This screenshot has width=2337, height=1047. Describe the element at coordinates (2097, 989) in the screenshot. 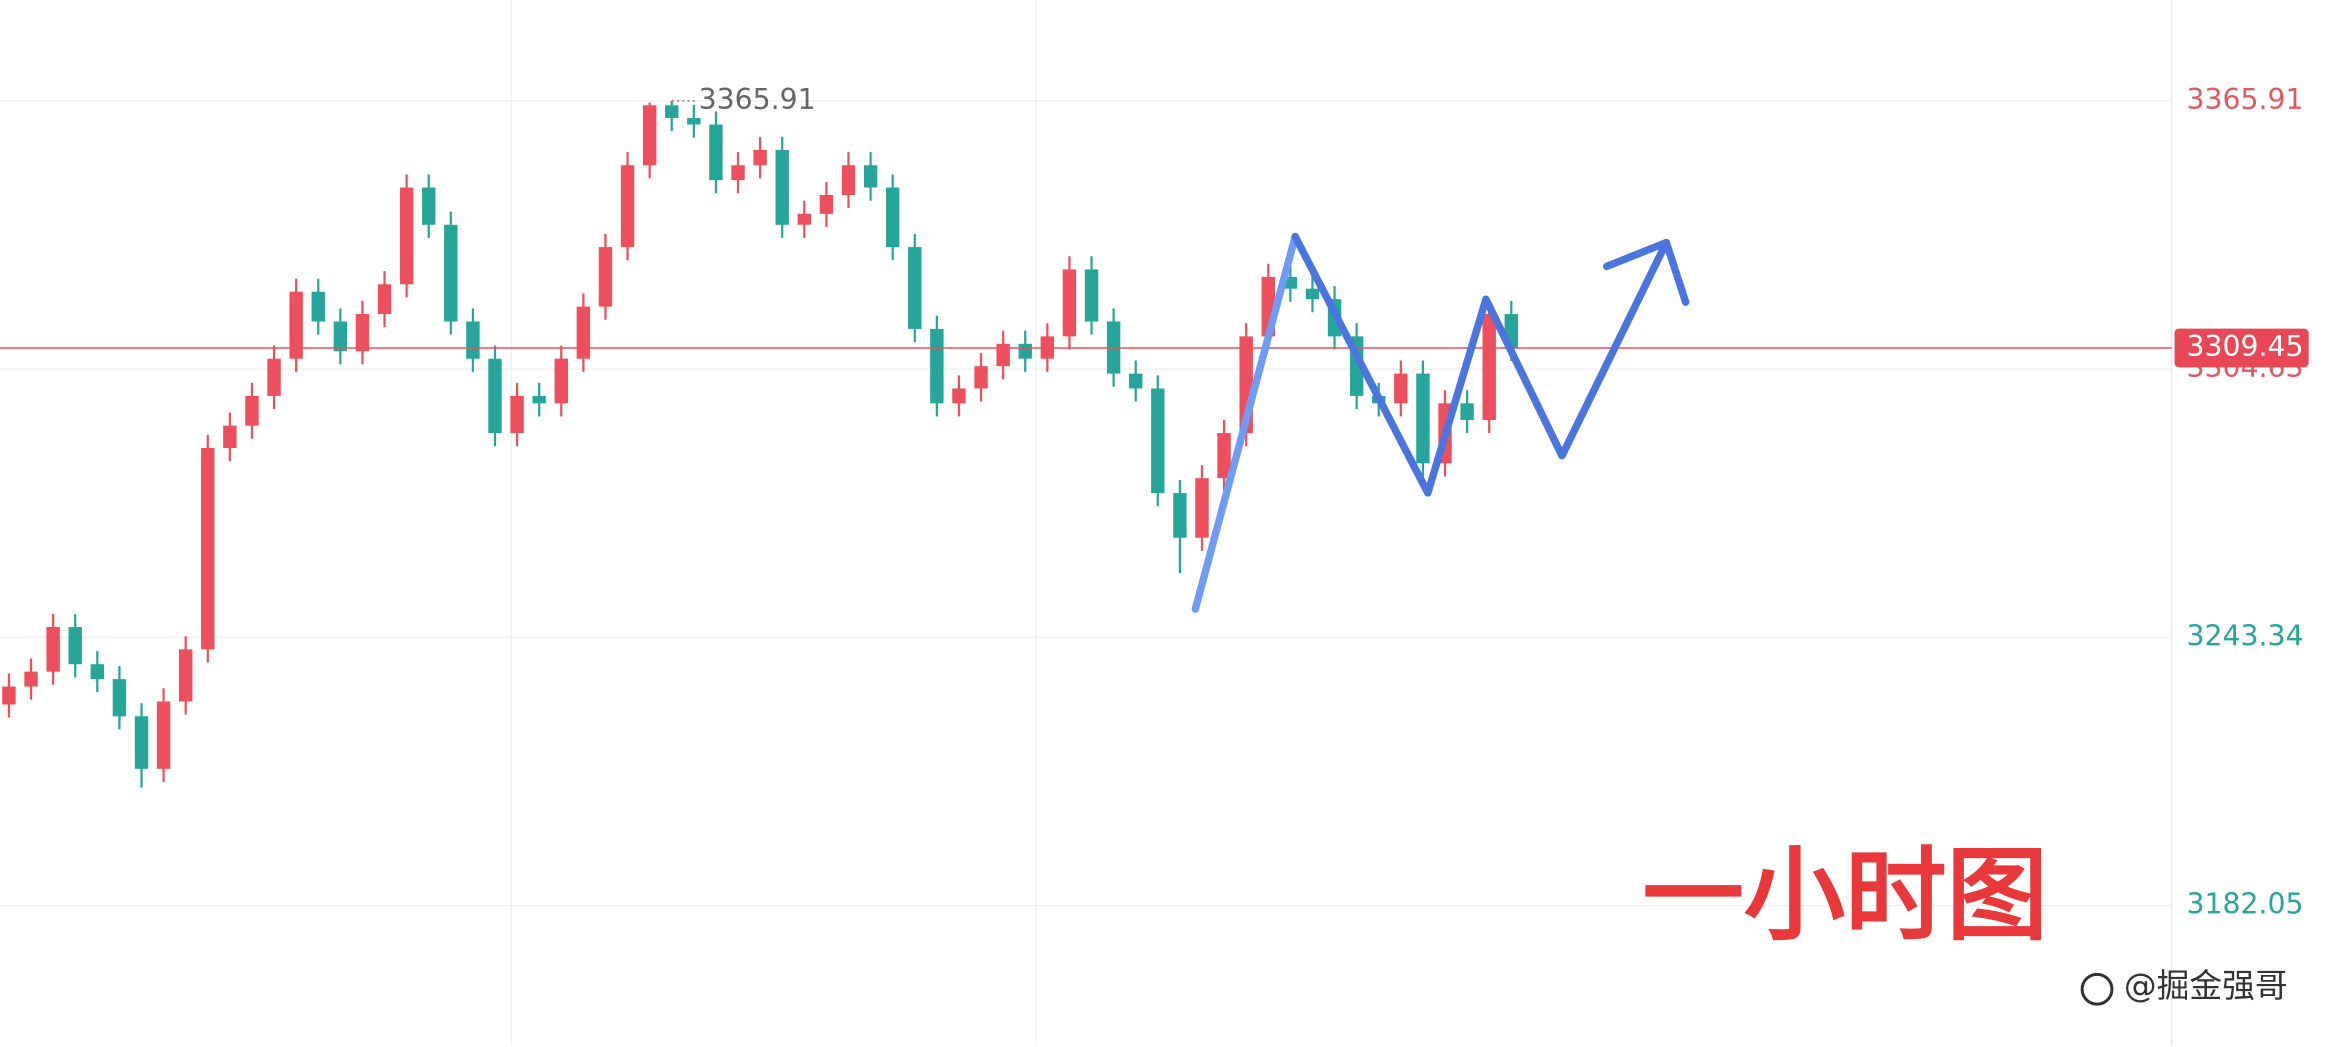

I see `watermark-icon` at that location.